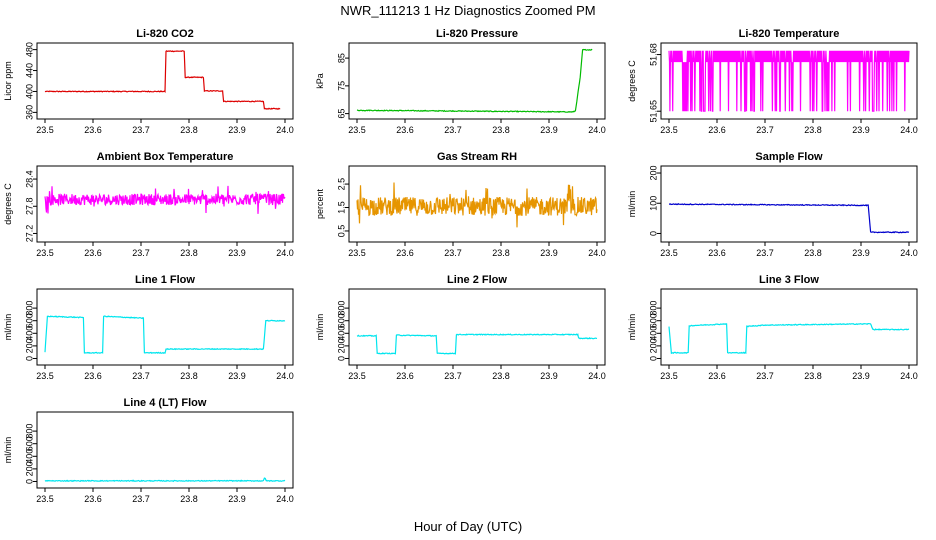 Image resolution: width=936 pixels, height=540 pixels. What do you see at coordinates (320, 81) in the screenshot?
I see `y-axis-label: kPa` at bounding box center [320, 81].